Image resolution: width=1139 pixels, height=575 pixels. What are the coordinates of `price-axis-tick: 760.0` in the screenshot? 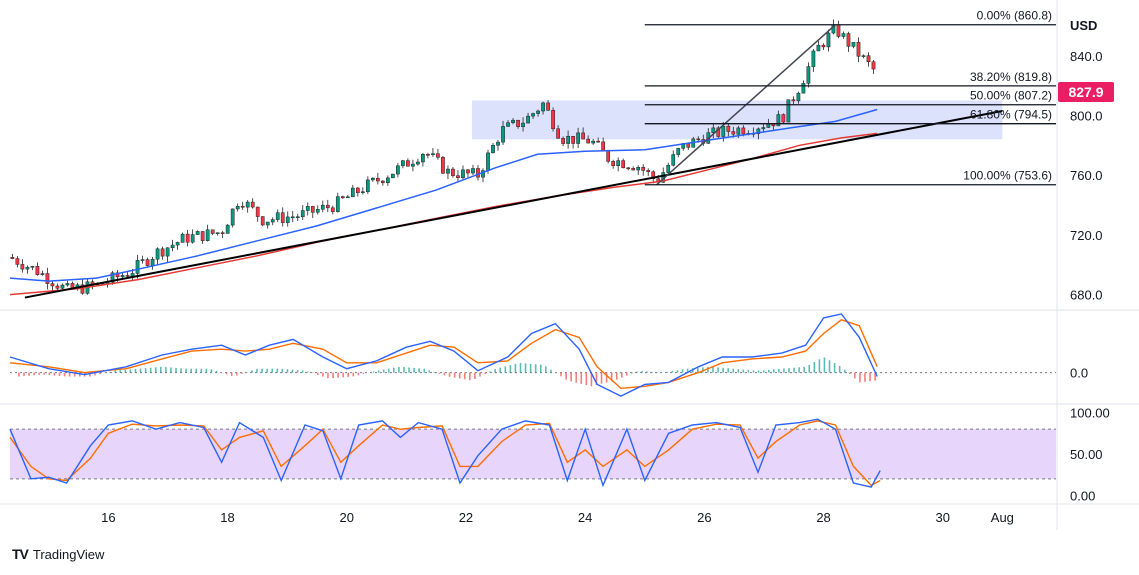 It's located at (1086, 175).